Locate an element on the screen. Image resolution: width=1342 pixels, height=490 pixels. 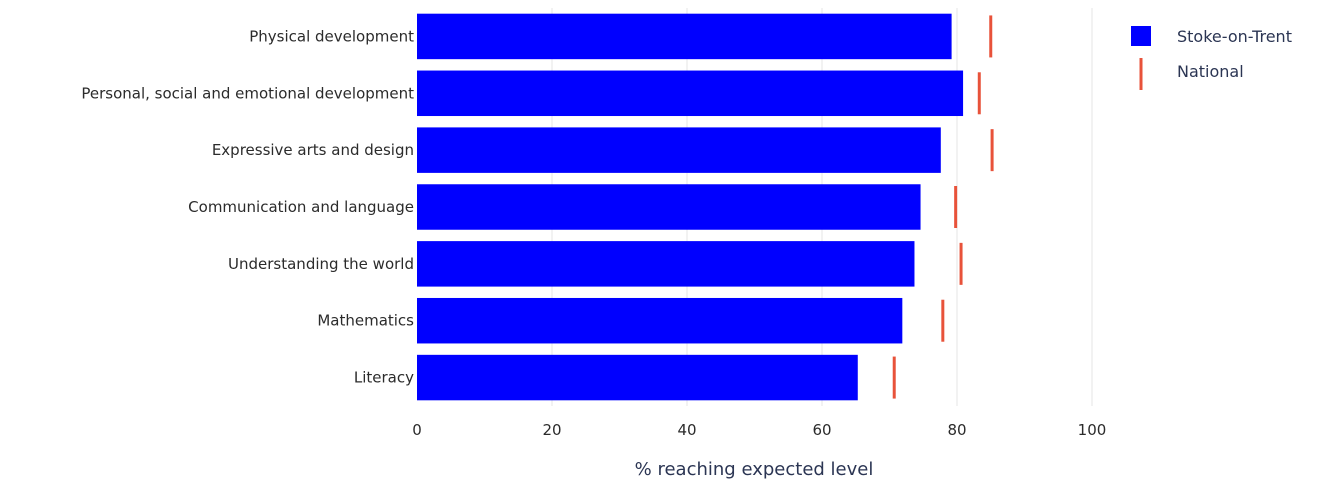
legend-swatch-stoke is located at coordinates (1141, 36).